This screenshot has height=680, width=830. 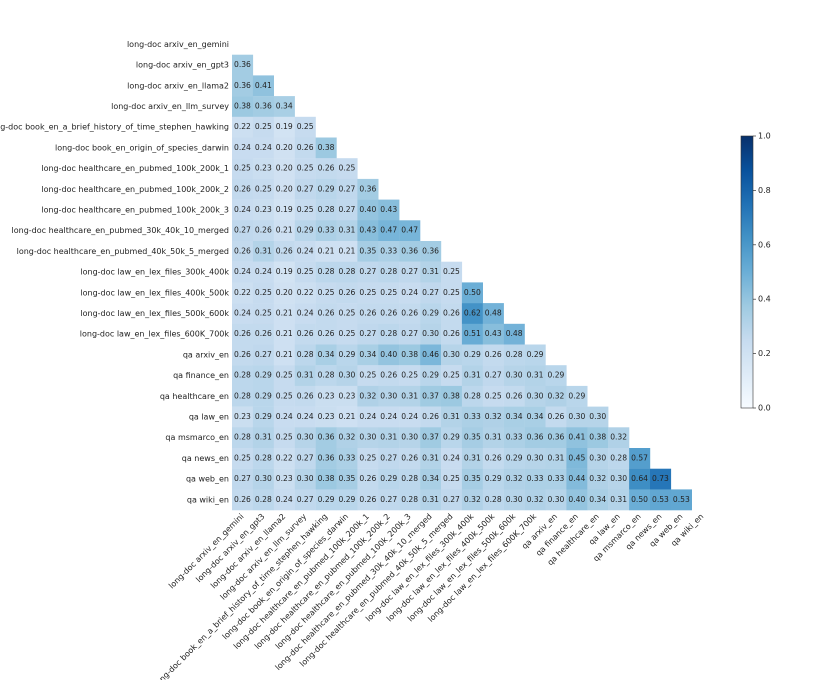 What do you see at coordinates (430, 437) in the screenshot?
I see `cell-label: 0.37` at bounding box center [430, 437].